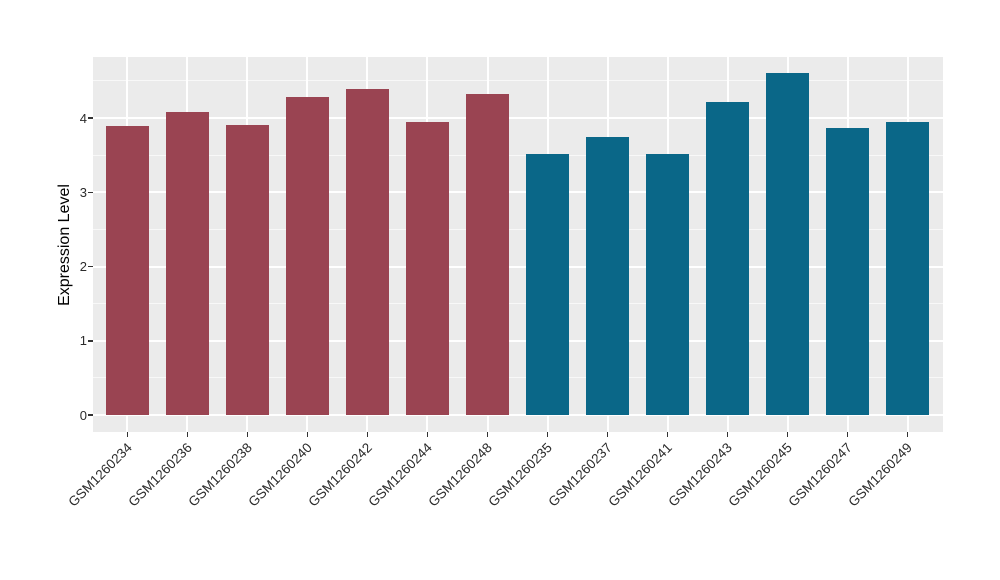 This screenshot has width=1000, height=580. What do you see at coordinates (547, 284) in the screenshot?
I see `bar-gsm1260235` at bounding box center [547, 284].